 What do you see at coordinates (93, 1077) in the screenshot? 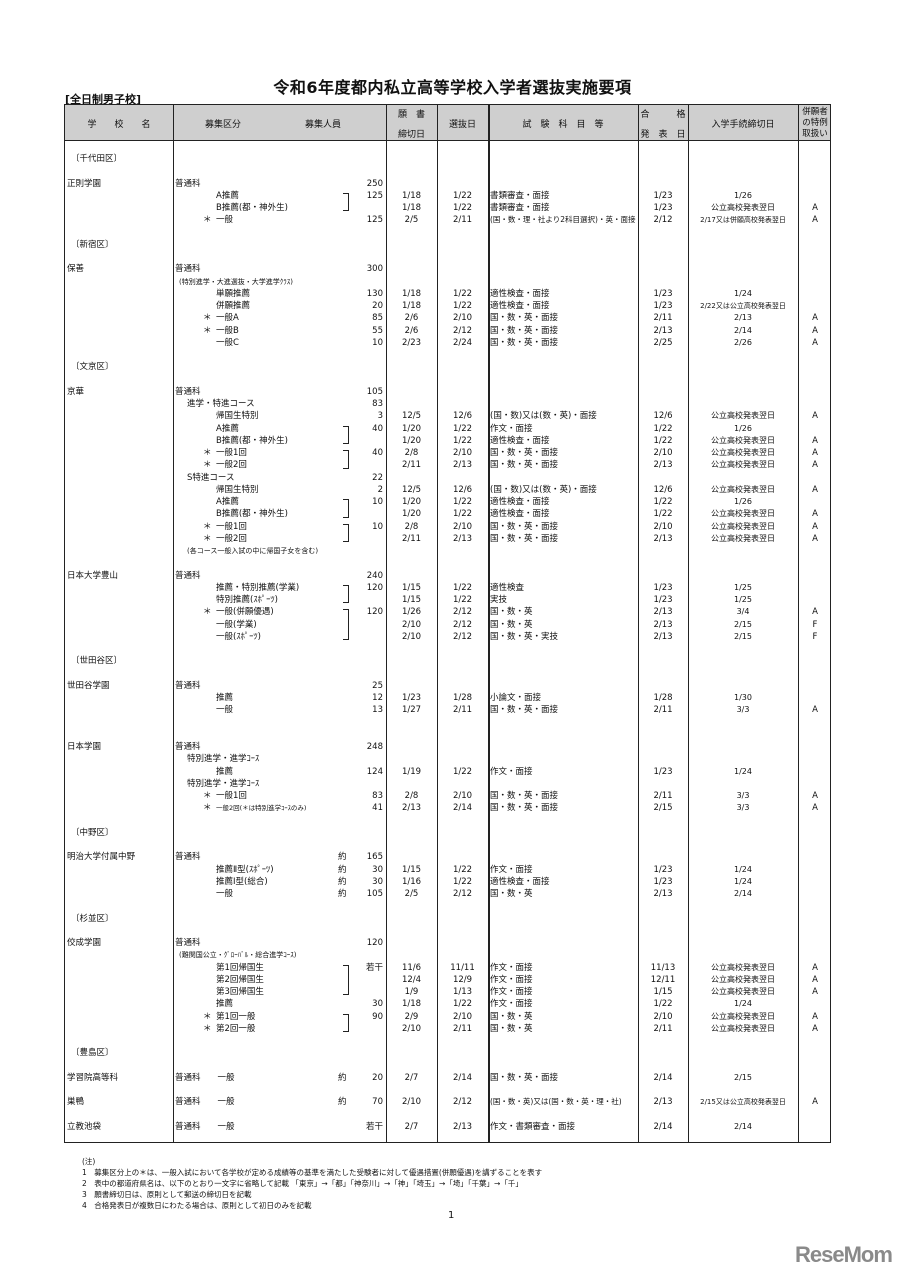
I see `school-name: 学習院高等科` at bounding box center [93, 1077].